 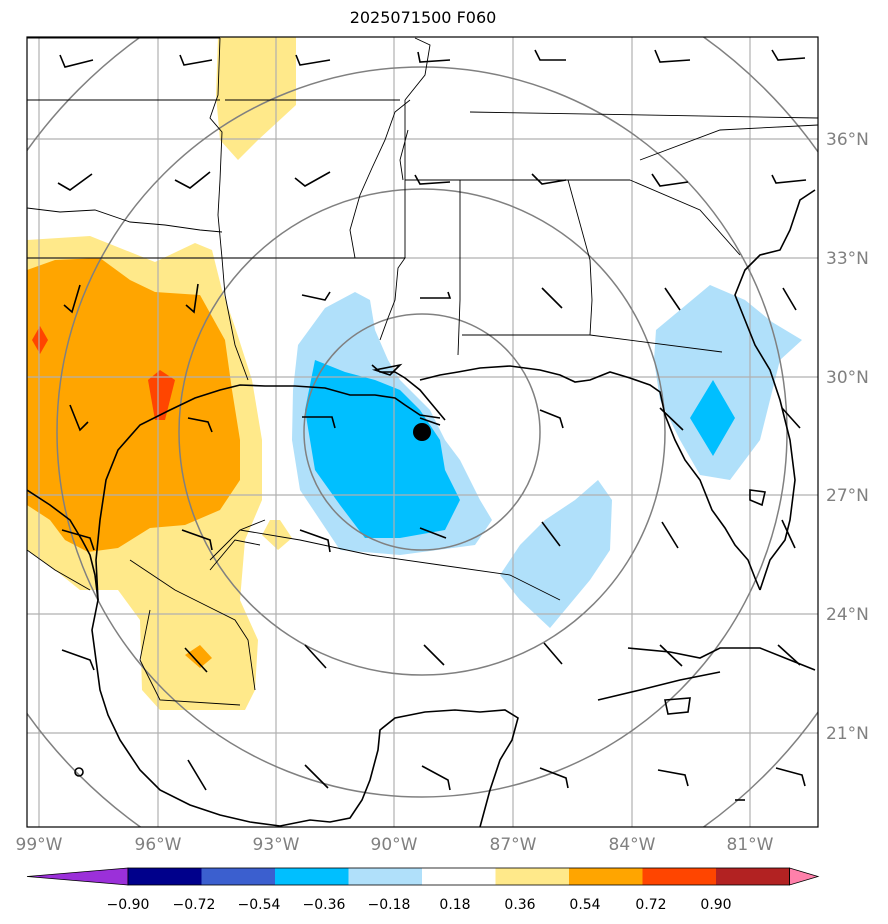 I want to click on colorbar-extend-low, so click(x=77, y=876).